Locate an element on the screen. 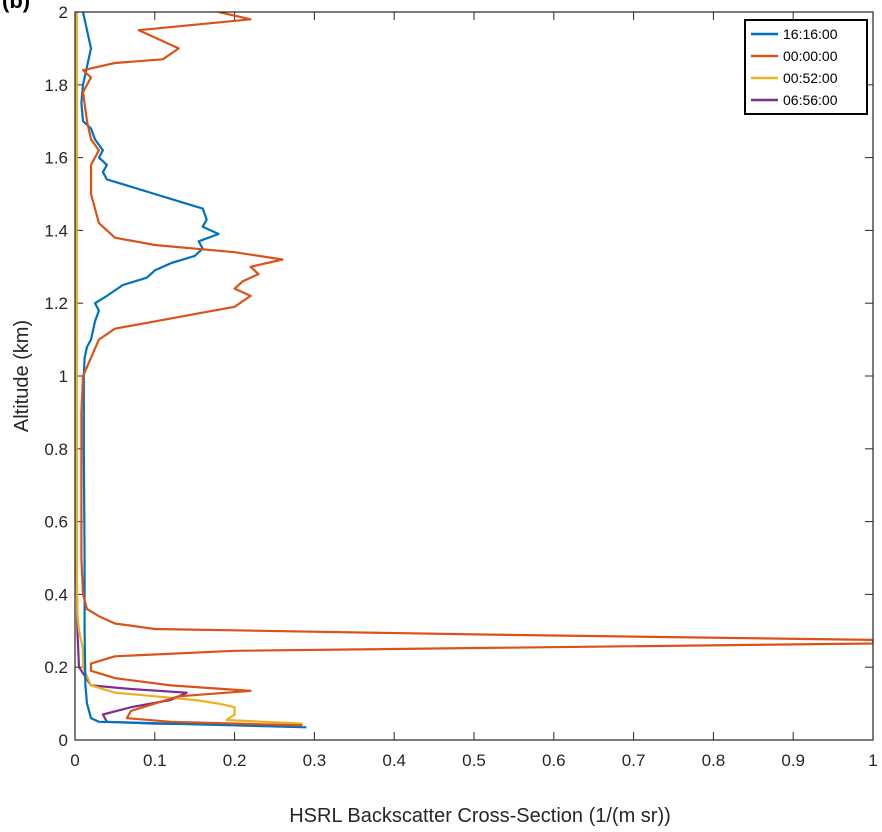  legend-box is located at coordinates (806, 67).